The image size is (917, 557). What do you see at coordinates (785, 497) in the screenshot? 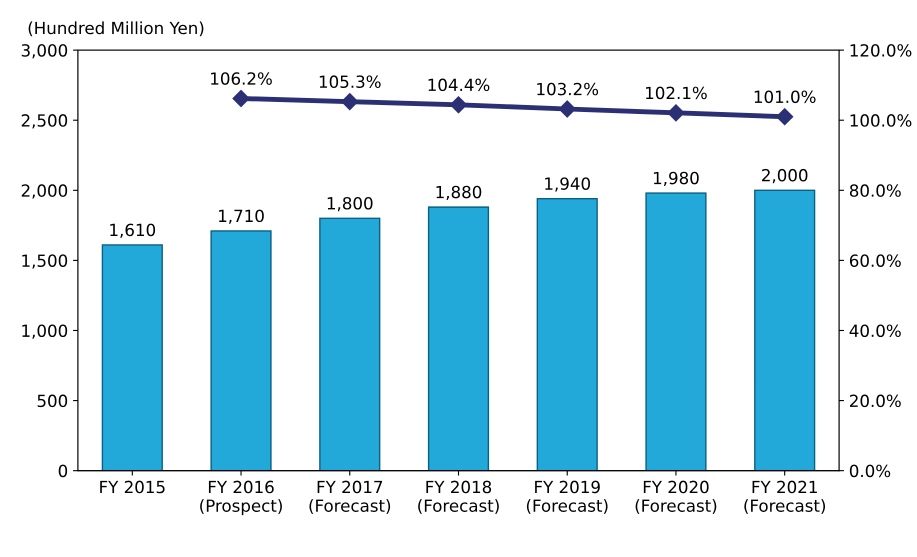
I see `x-tick-label: FY 2021 (Forecast)` at bounding box center [785, 497].